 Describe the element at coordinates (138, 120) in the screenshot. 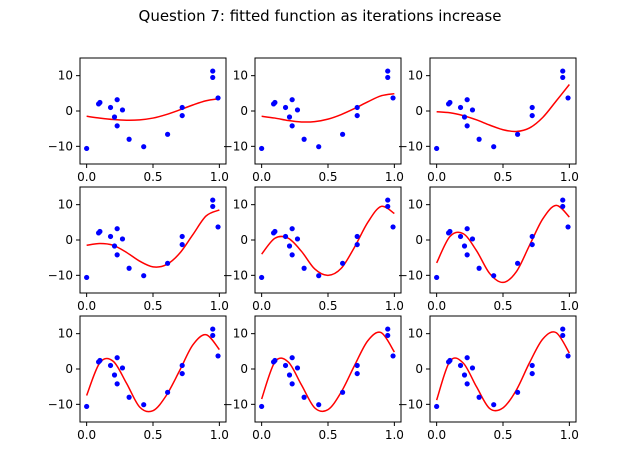

I see `subplot-1: 0.0 0.5 1.0 −10 0 10` at that location.